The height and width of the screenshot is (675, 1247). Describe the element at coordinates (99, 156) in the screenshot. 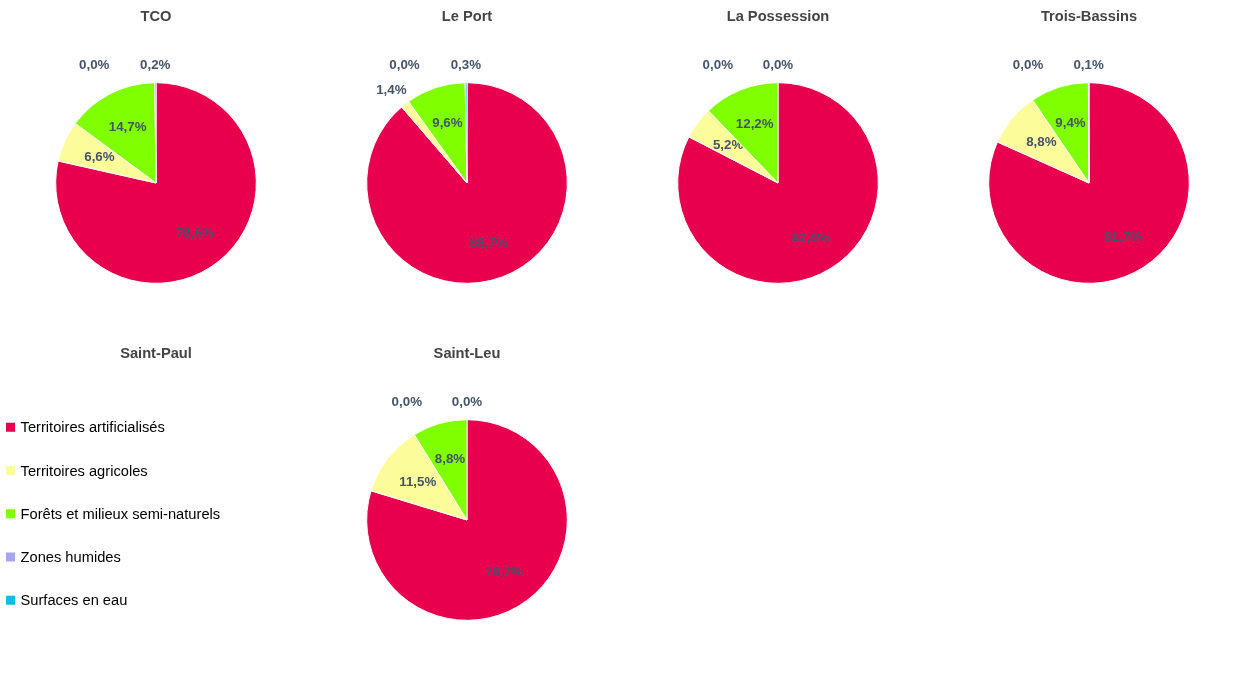

I see `data-label: 6,6%` at that location.